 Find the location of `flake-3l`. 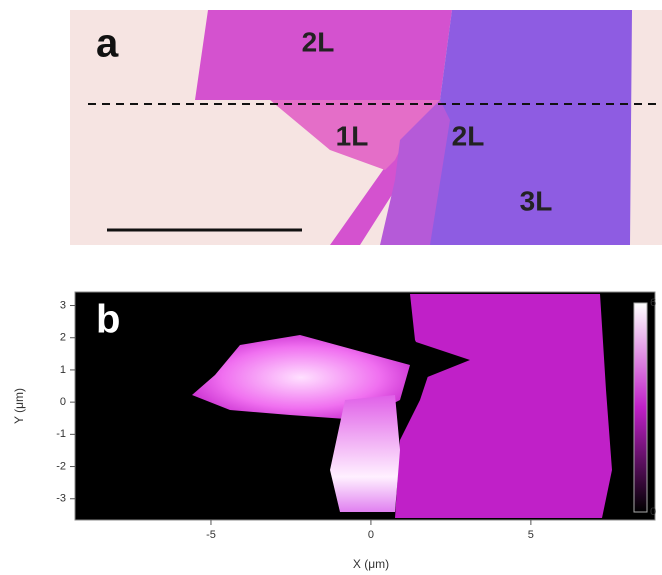

flake-3l is located at coordinates (516, 127).